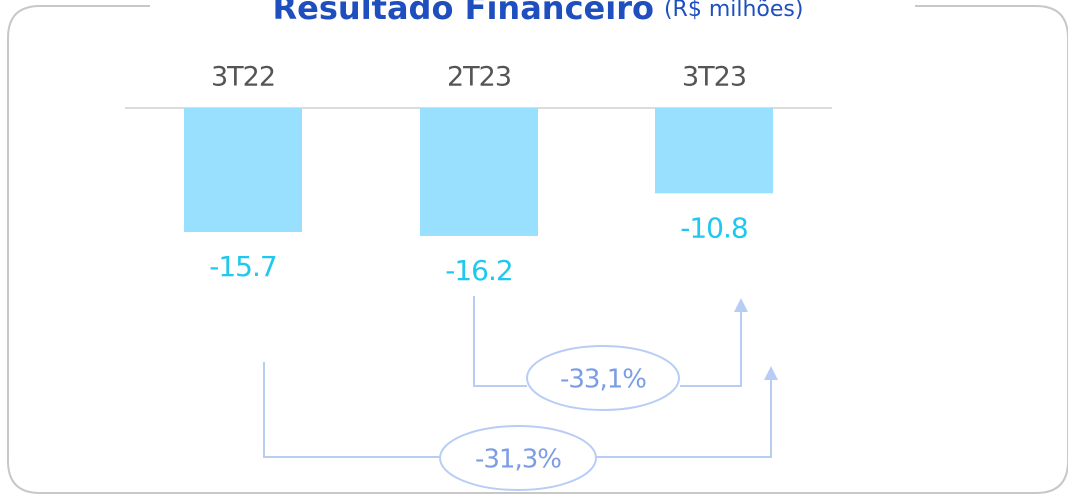 This screenshot has height=497, width=1068. What do you see at coordinates (478, 270) in the screenshot?
I see `value-label: -16.2` at bounding box center [478, 270].